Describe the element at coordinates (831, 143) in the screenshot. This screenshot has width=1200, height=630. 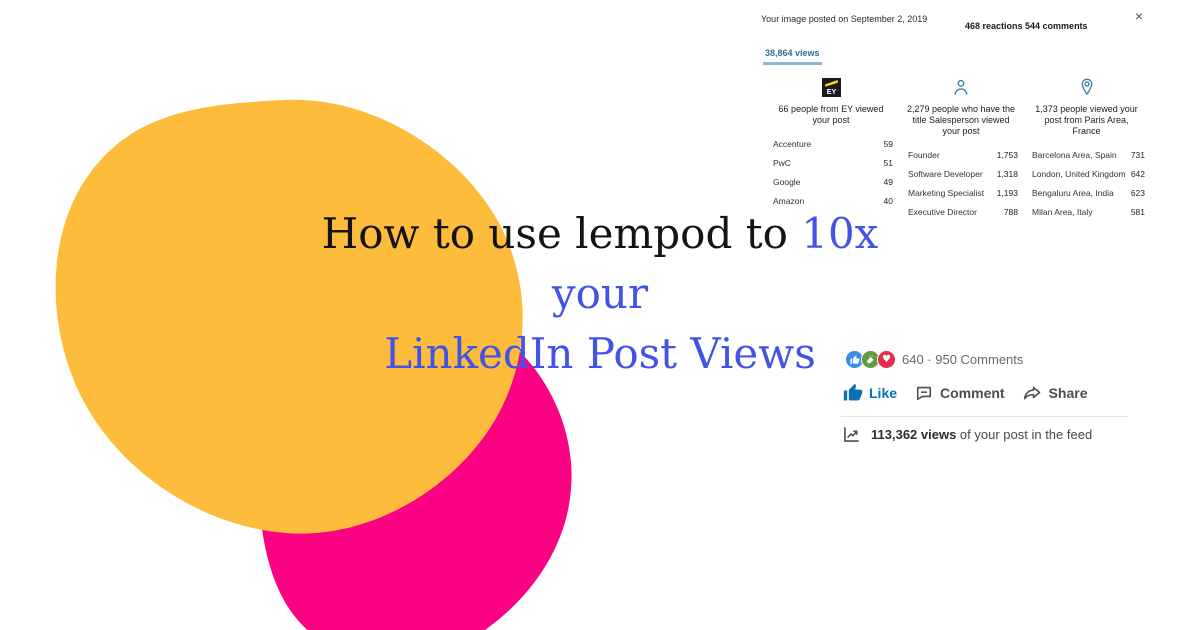
I see `stat-row: Accenture 59` at that location.